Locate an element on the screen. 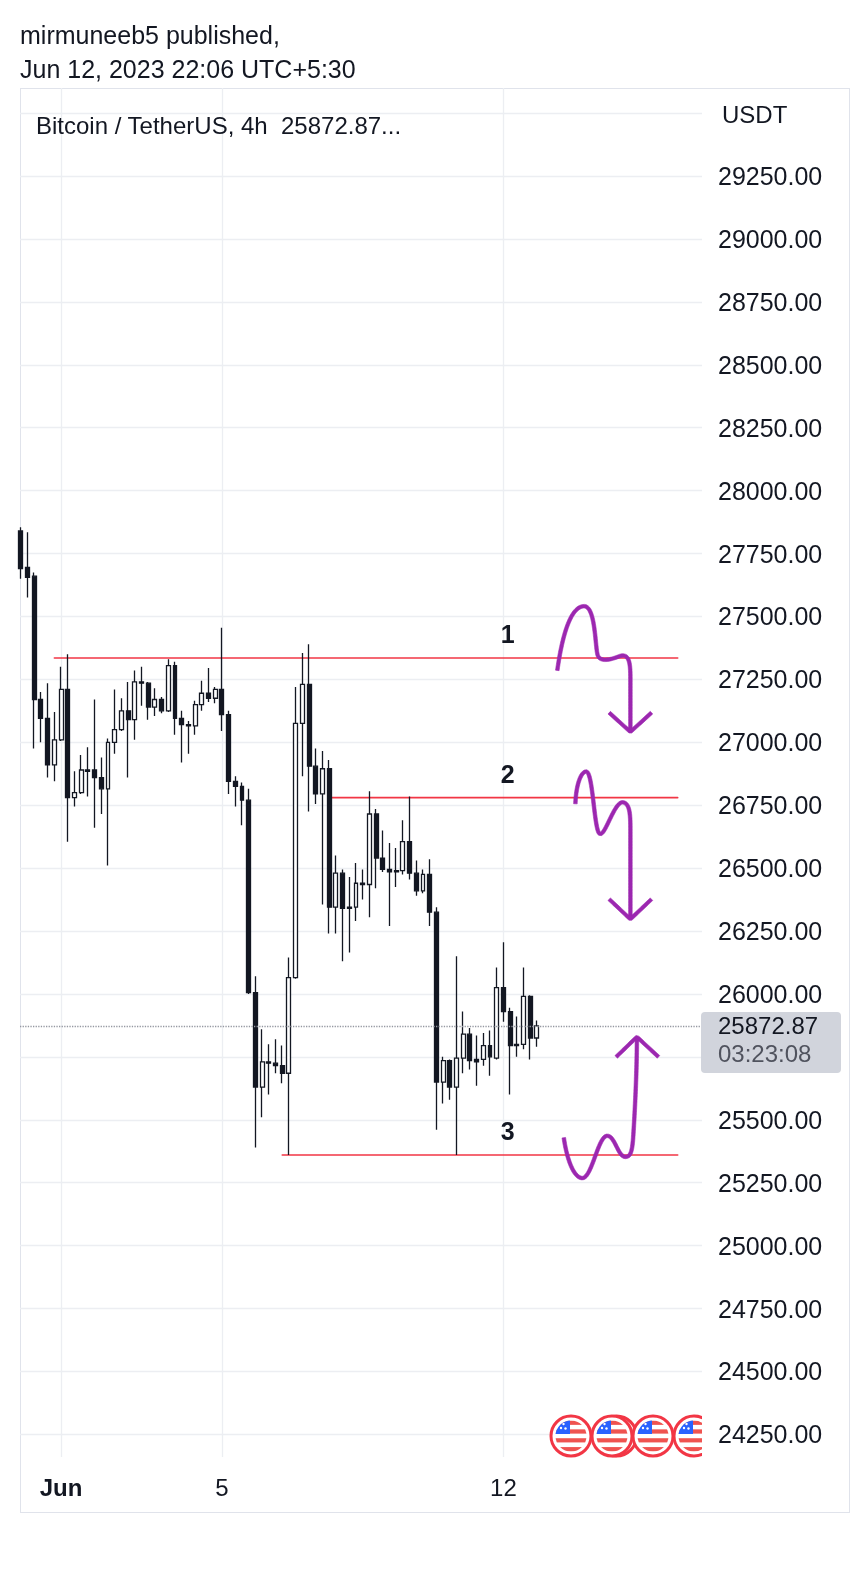 The image size is (868, 1584). y-tick-label: 28000.00 is located at coordinates (770, 490).